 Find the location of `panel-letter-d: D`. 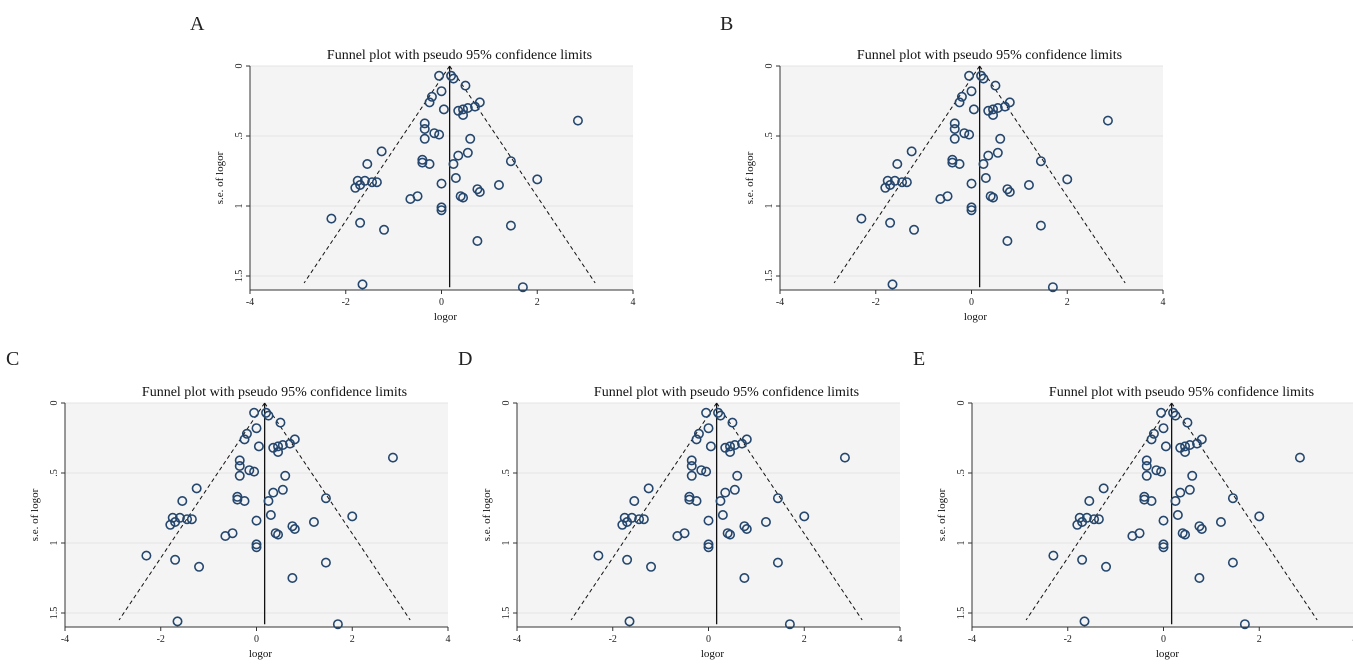

panel-letter-d: D is located at coordinates (465, 359).